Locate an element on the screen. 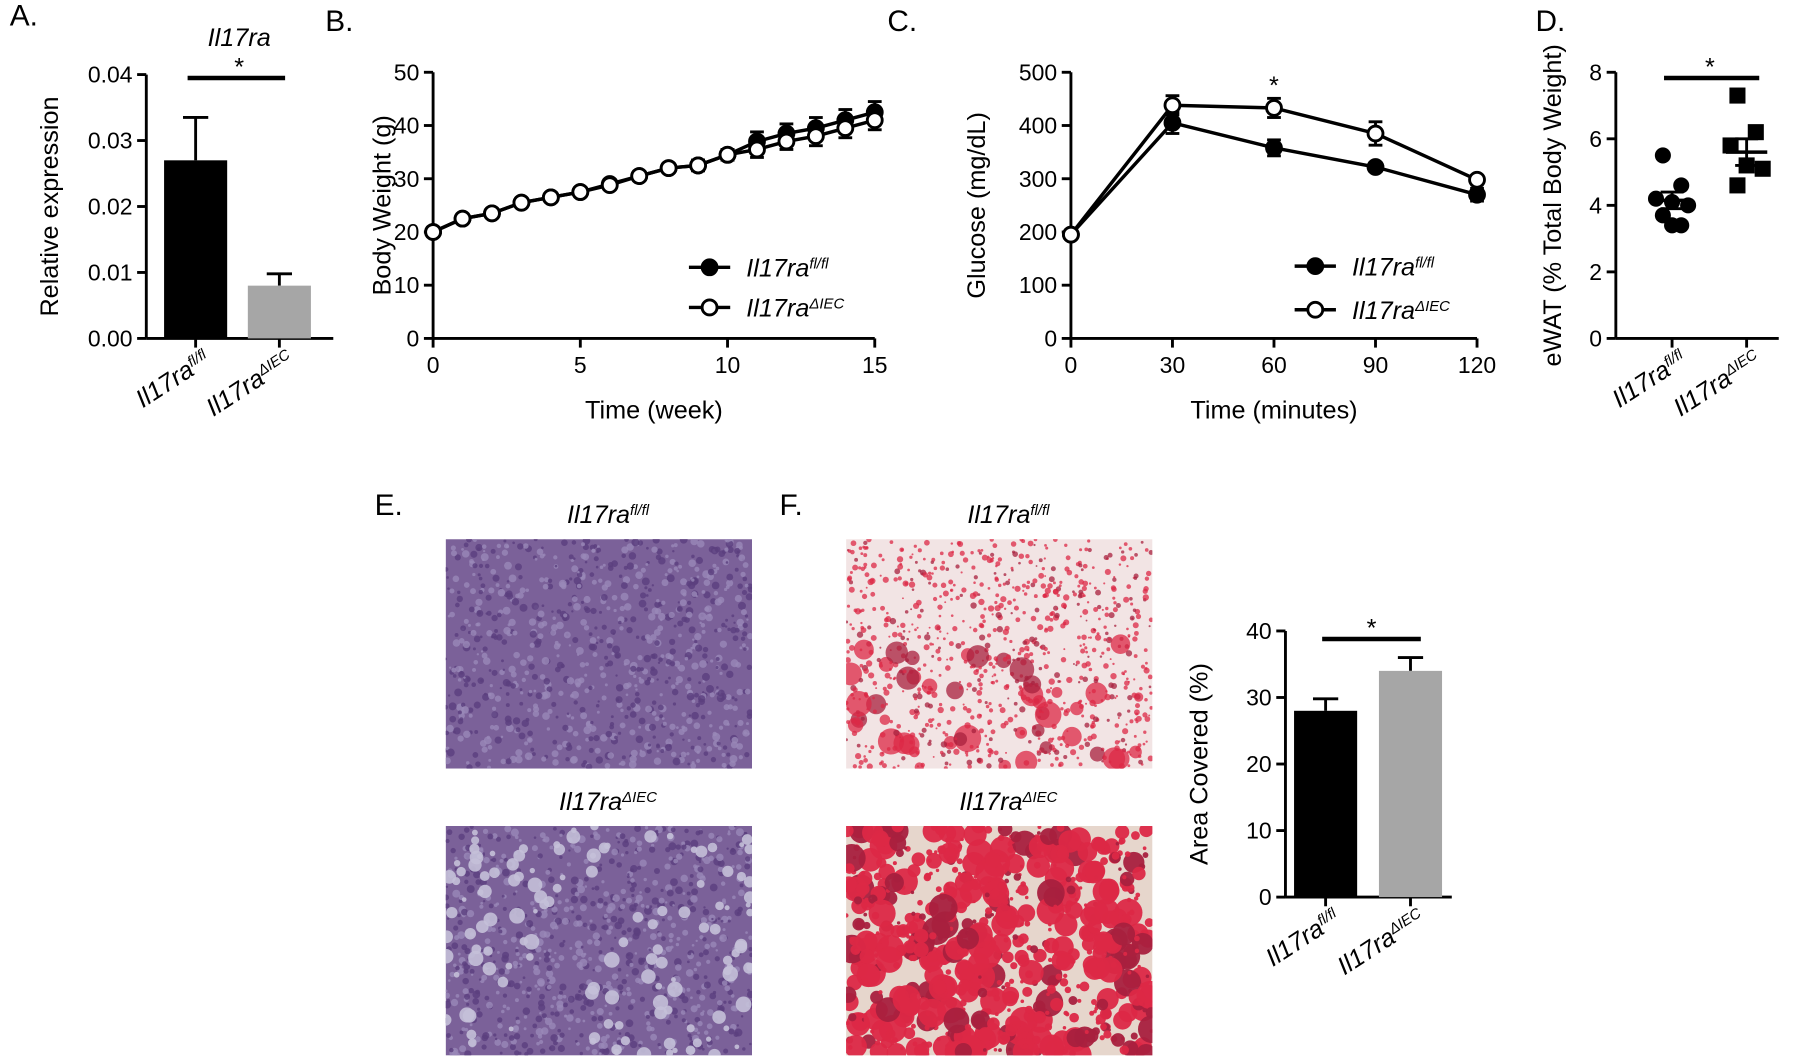 Image resolution: width=1800 pixels, height=1060 pixels. error-bar is located at coordinates (1672, 200).